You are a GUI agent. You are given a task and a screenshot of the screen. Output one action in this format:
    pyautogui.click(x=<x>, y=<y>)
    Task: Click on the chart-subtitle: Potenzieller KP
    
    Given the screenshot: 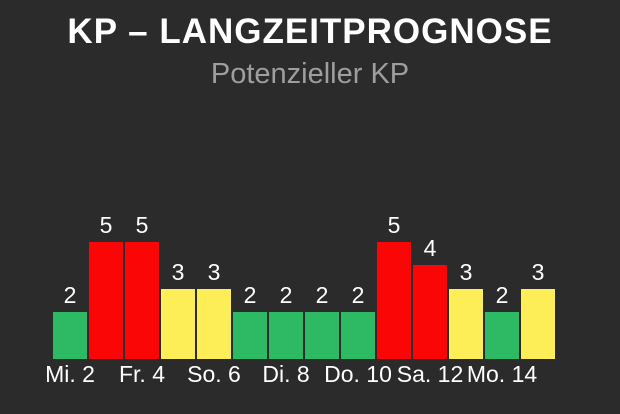 What is the action you would take?
    pyautogui.click(x=310, y=74)
    